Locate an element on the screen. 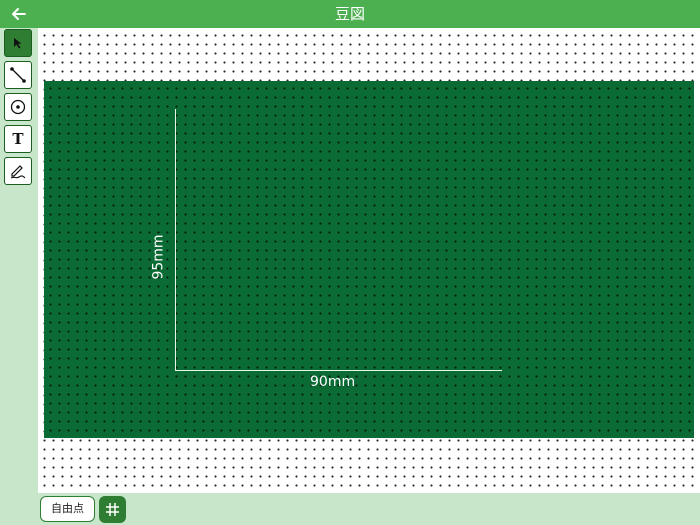 This screenshot has height=525, width=700. arrow-left-icon is located at coordinates (19, 14).